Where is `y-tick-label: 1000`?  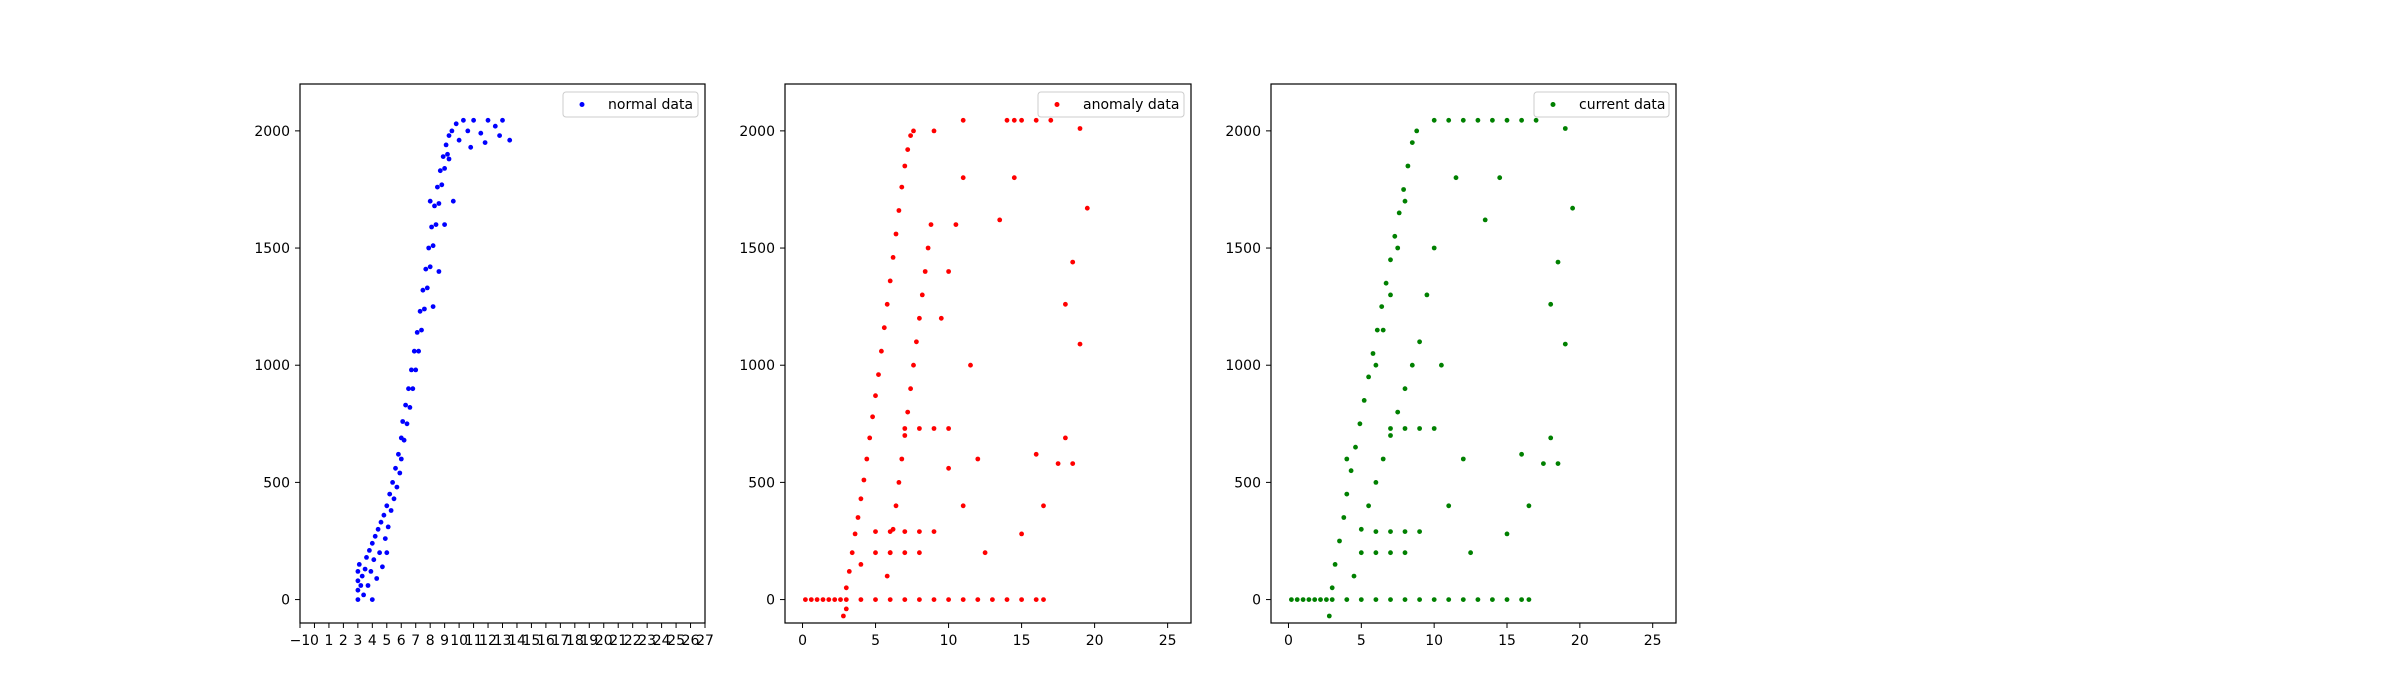 y-tick-label: 1000 is located at coordinates (272, 366).